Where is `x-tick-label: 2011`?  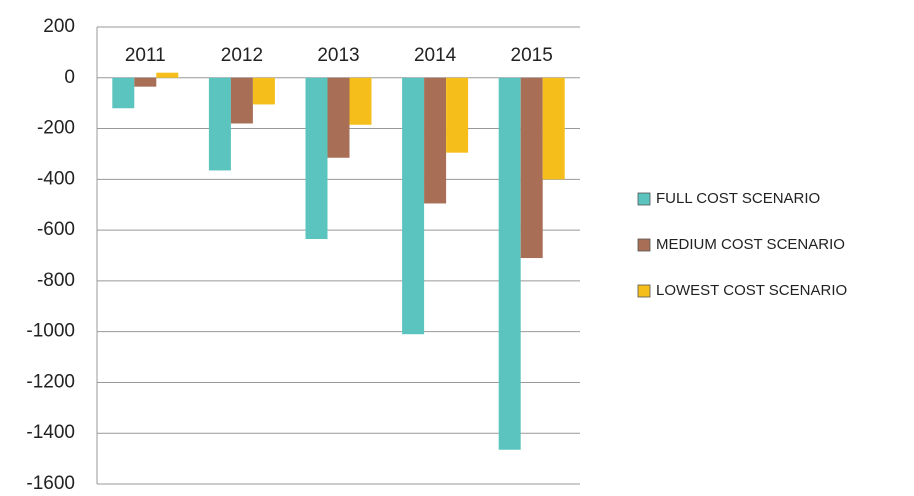 x-tick-label: 2011 is located at coordinates (145, 55).